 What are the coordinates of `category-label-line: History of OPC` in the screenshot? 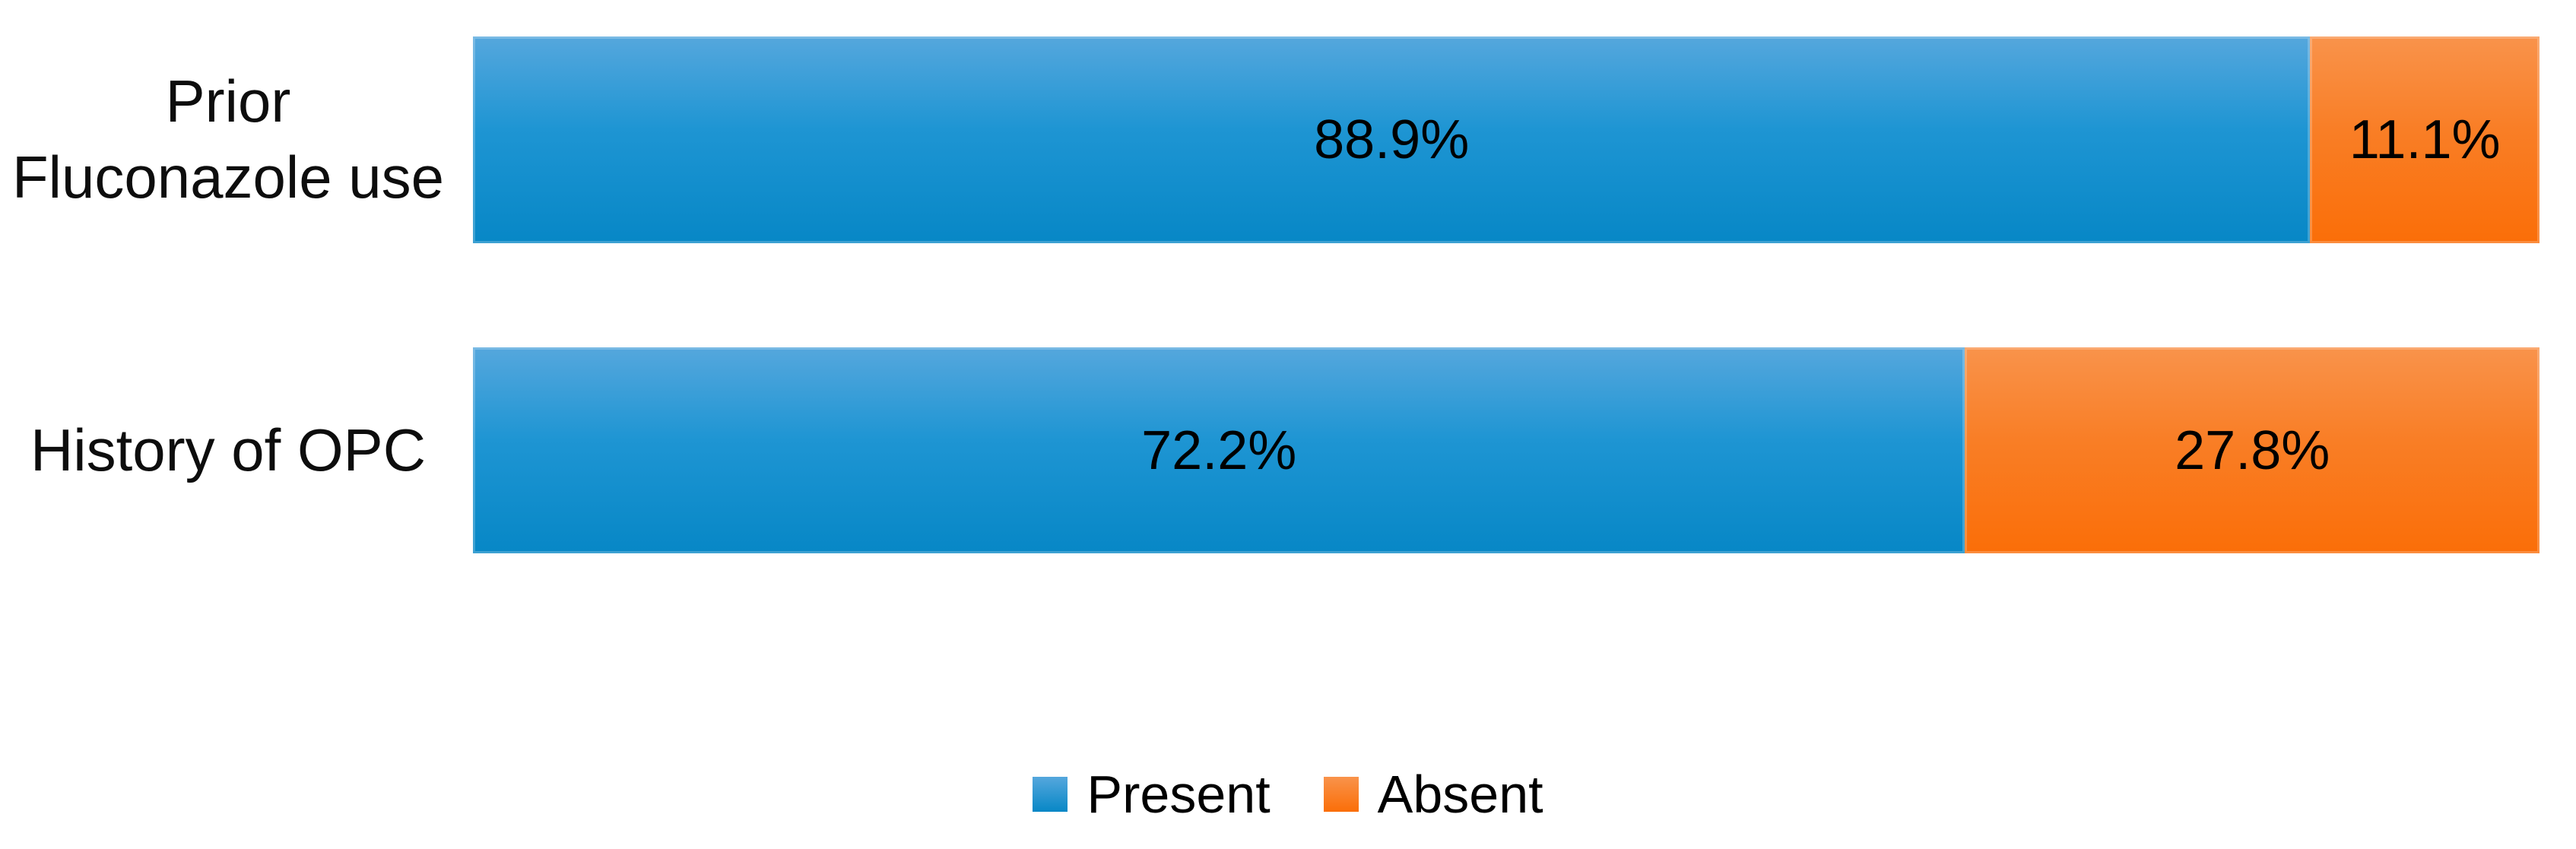 It's located at (229, 449).